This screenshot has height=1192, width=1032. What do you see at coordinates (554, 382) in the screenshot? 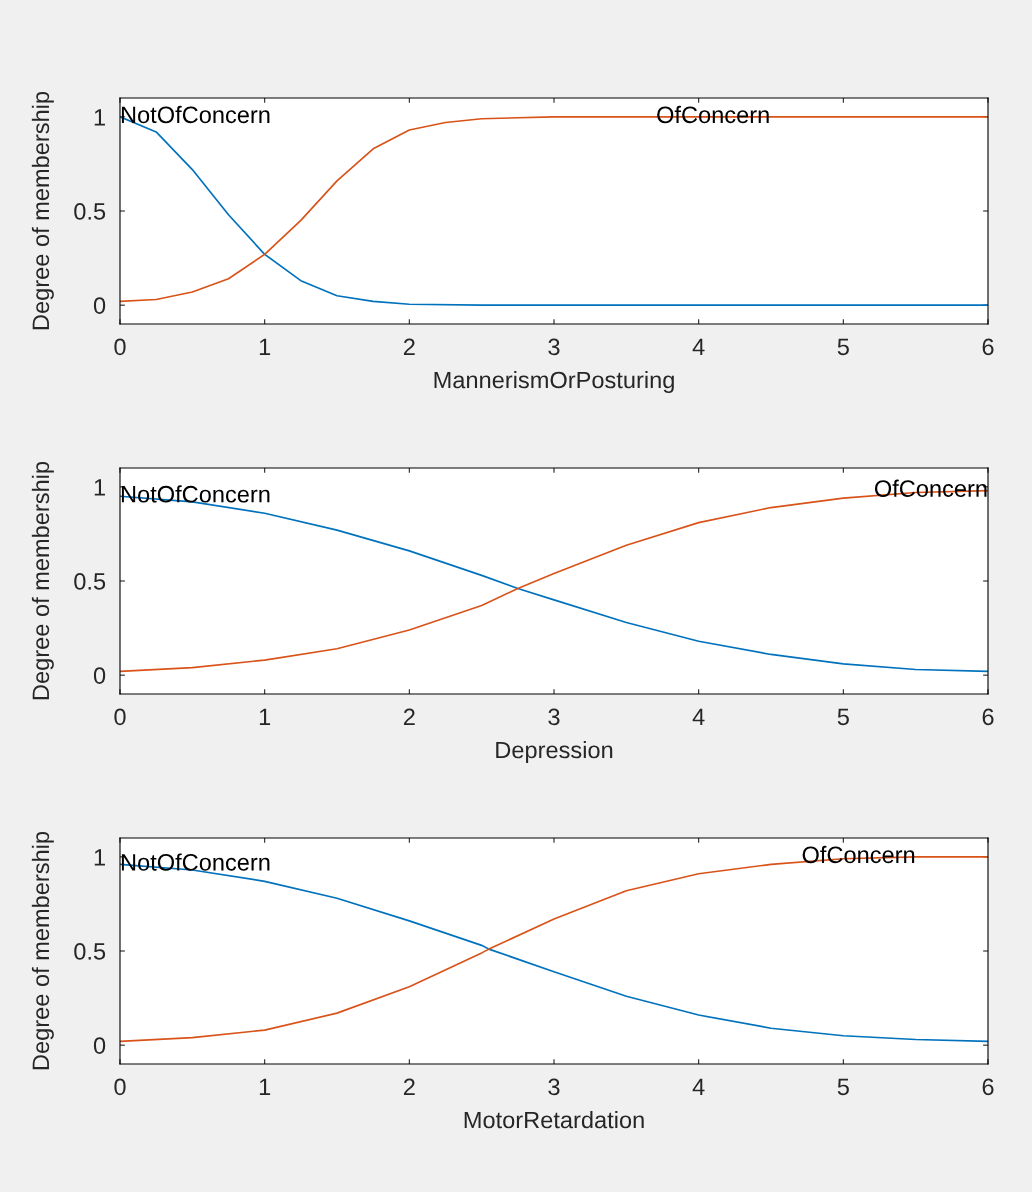
I see `x-axis-title: MannerismOrPosturing` at bounding box center [554, 382].